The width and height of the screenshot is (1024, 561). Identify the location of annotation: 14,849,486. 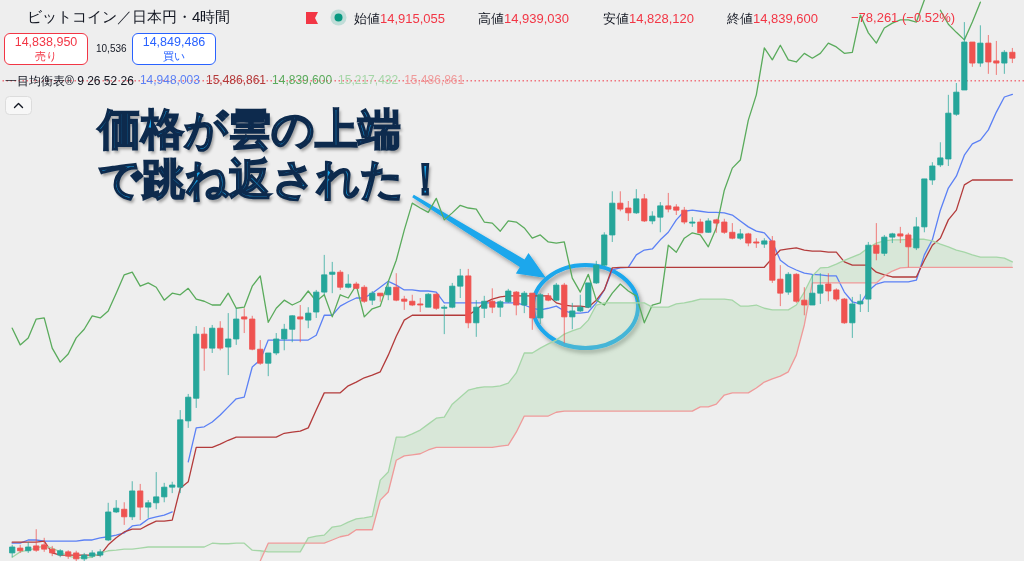
(174, 42).